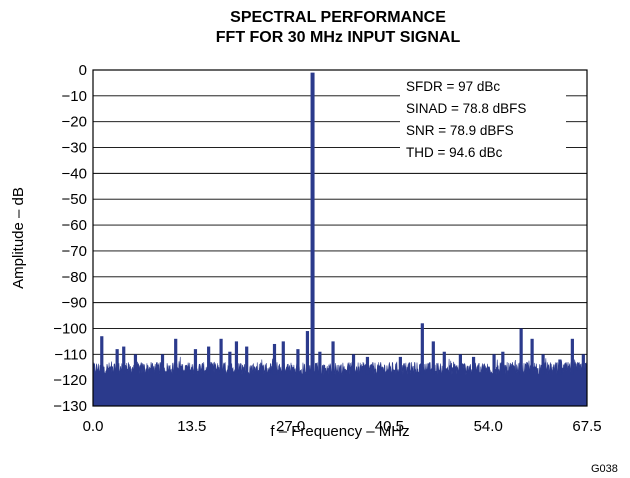 The image size is (630, 478). I want to click on y-tick-label: −100, so click(70, 328).